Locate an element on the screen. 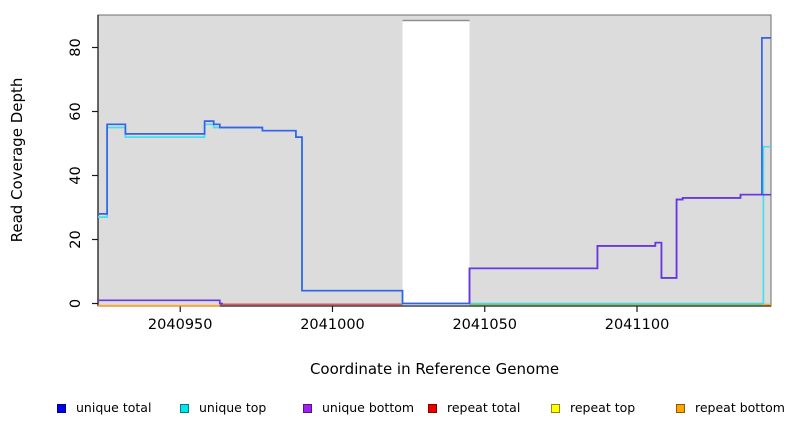  x-axis-title: Coordinate in Reference Genome is located at coordinates (434, 369).